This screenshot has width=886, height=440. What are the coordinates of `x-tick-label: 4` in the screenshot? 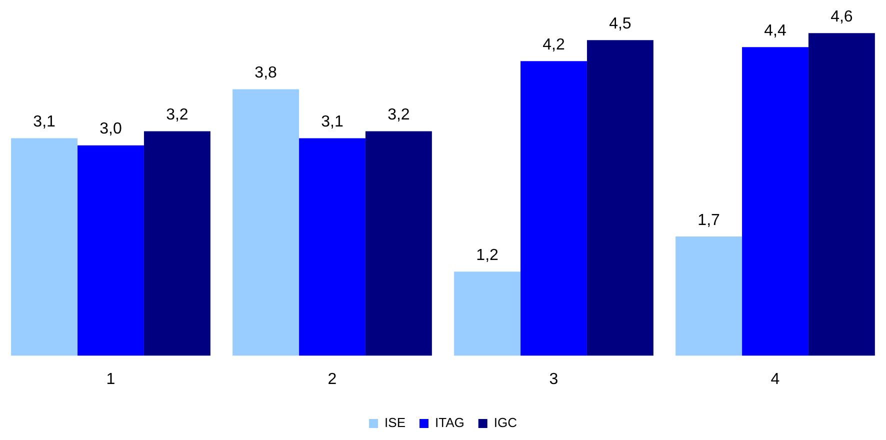 It's located at (775, 379).